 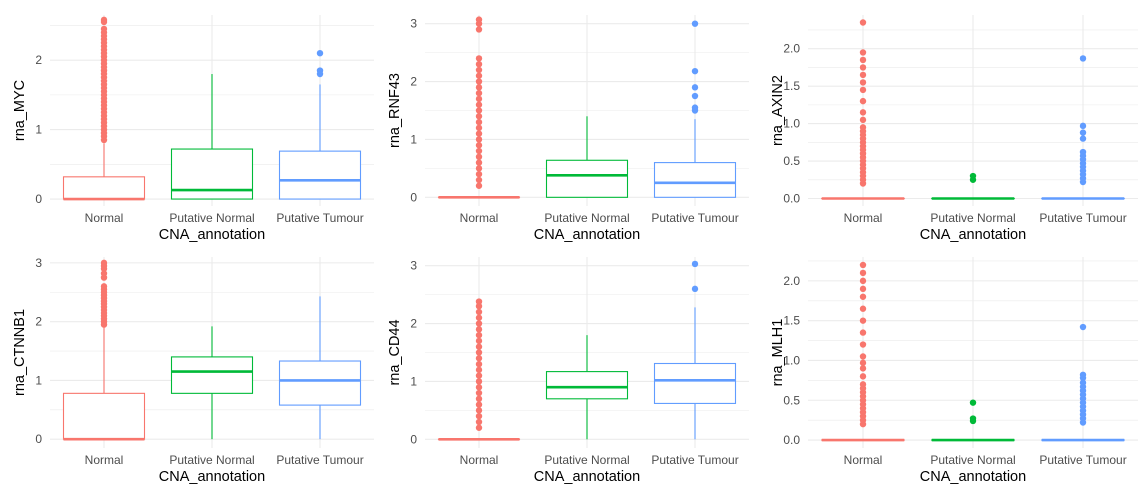 What do you see at coordinates (1083, 382) in the screenshot?
I see `box-putative-tumour` at bounding box center [1083, 382].